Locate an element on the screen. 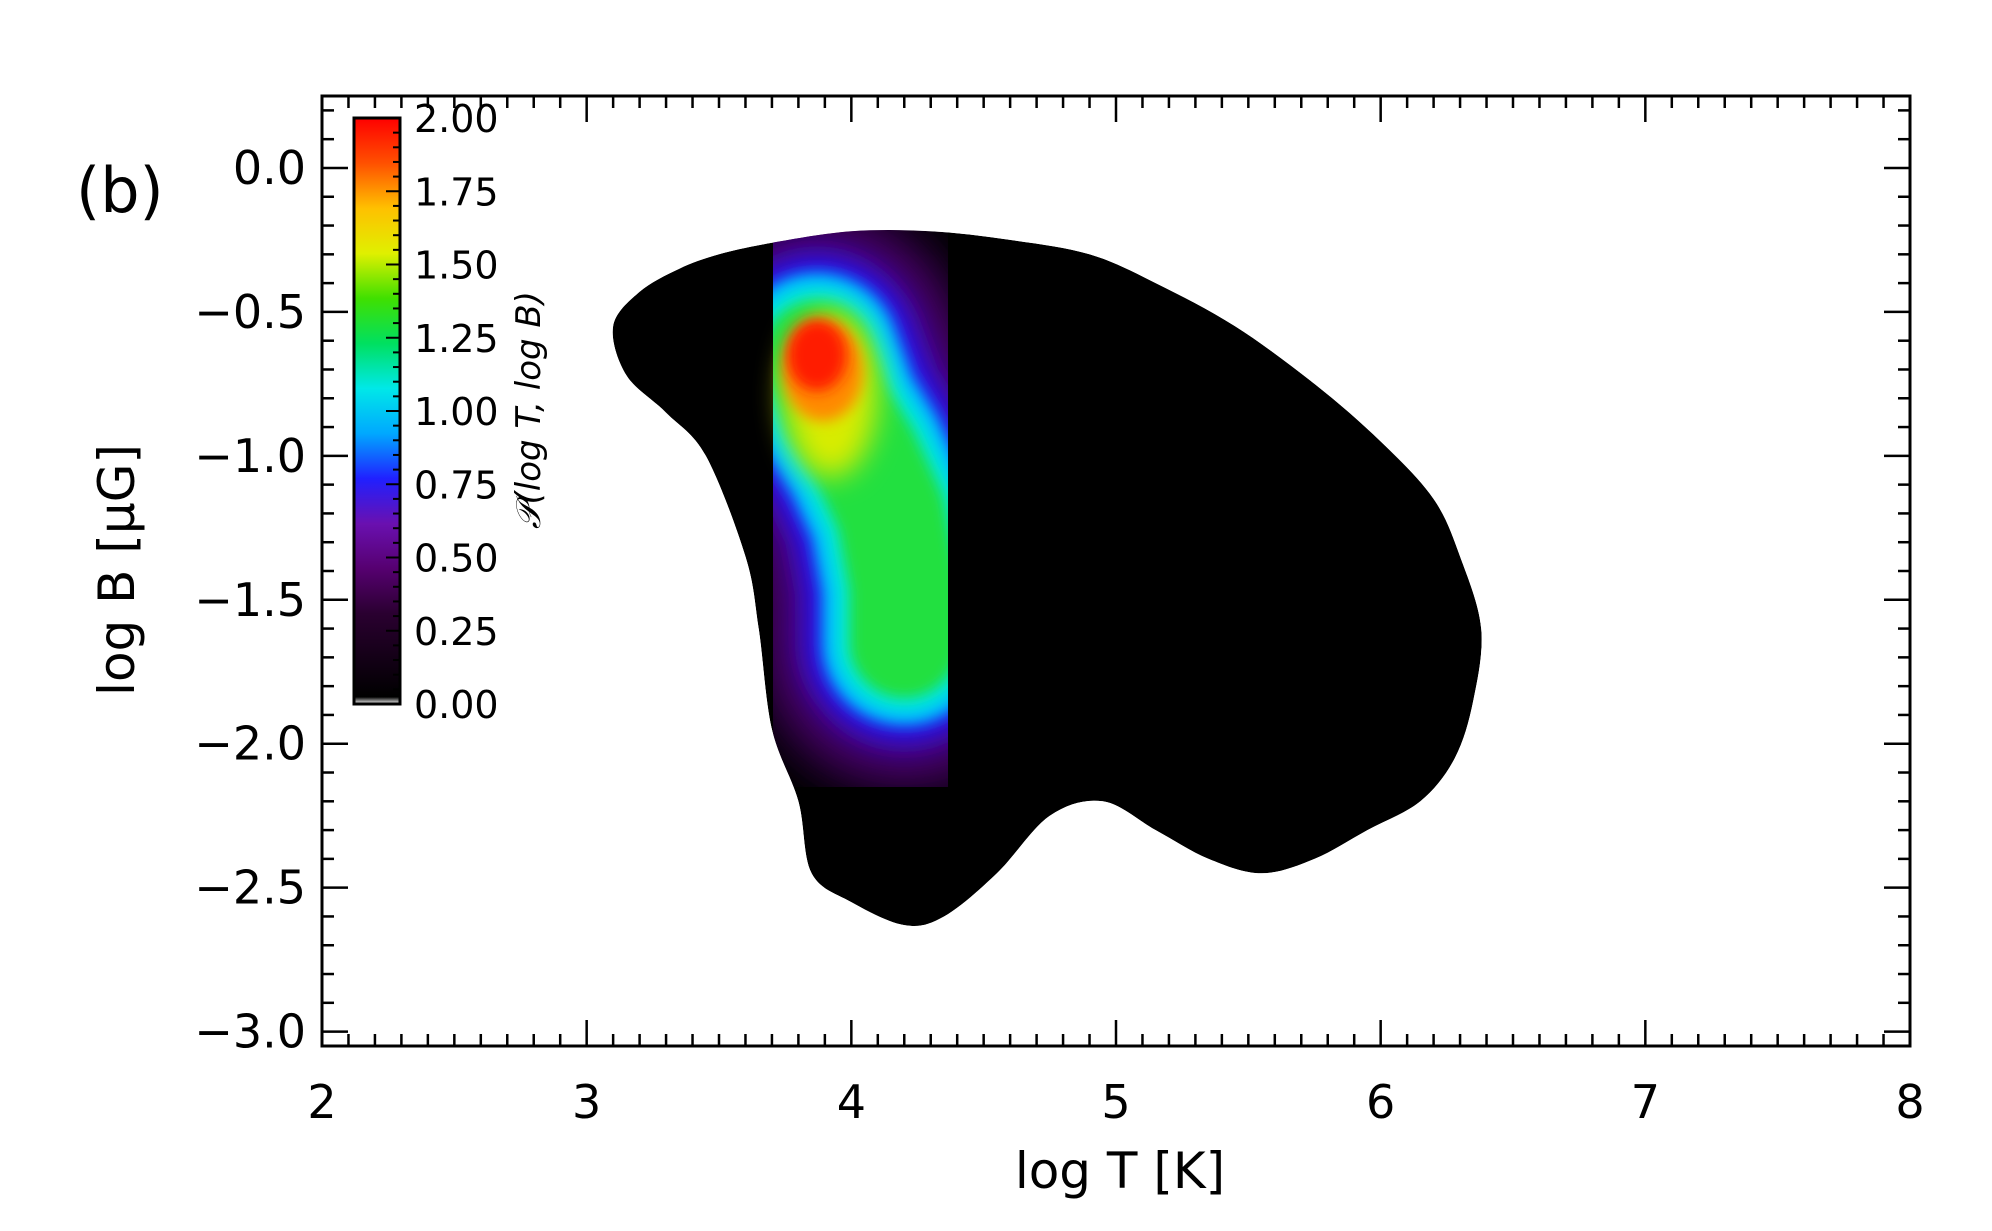 The width and height of the screenshot is (1992, 1231). x-axis-title: log T [K] is located at coordinates (1120, 1171).